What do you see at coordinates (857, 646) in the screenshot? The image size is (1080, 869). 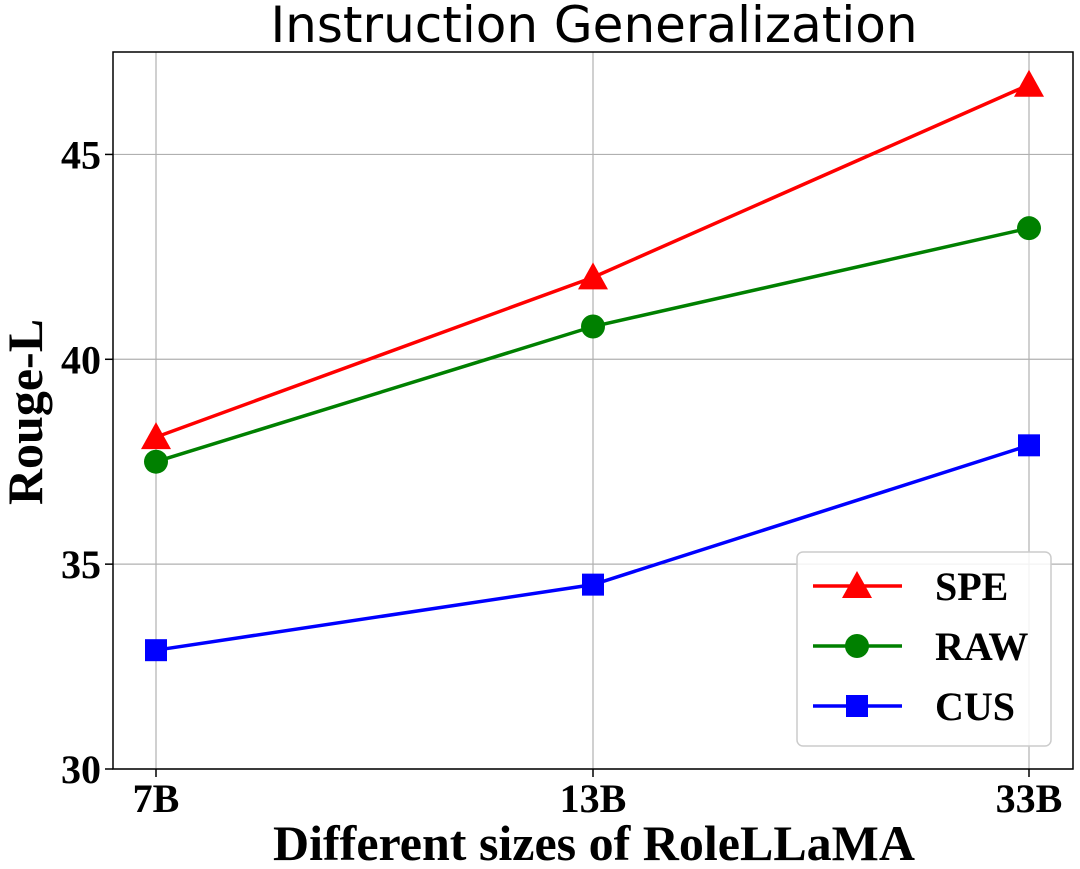 I see `legend-marker-raw` at bounding box center [857, 646].